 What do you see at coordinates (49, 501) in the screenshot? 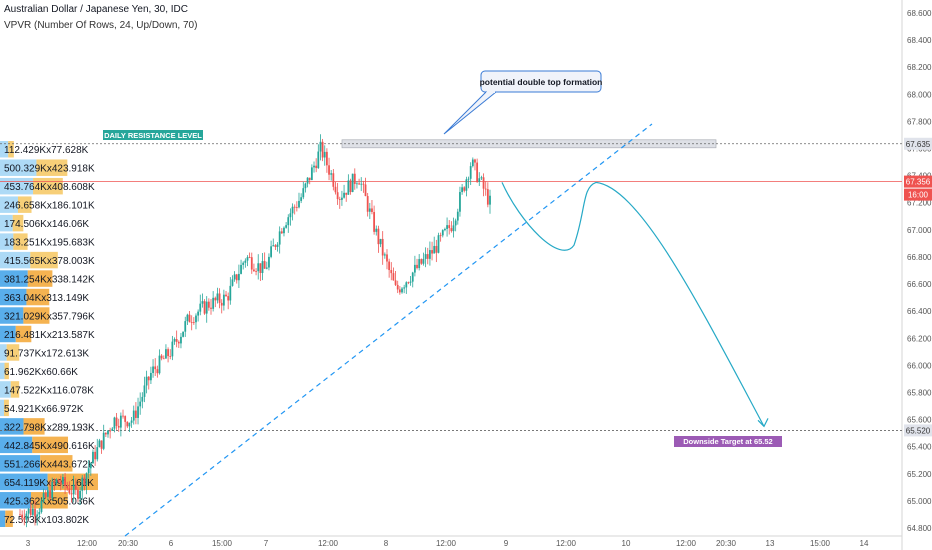
I see `vp-row-label: 425.362Kx505.036K` at bounding box center [49, 501].